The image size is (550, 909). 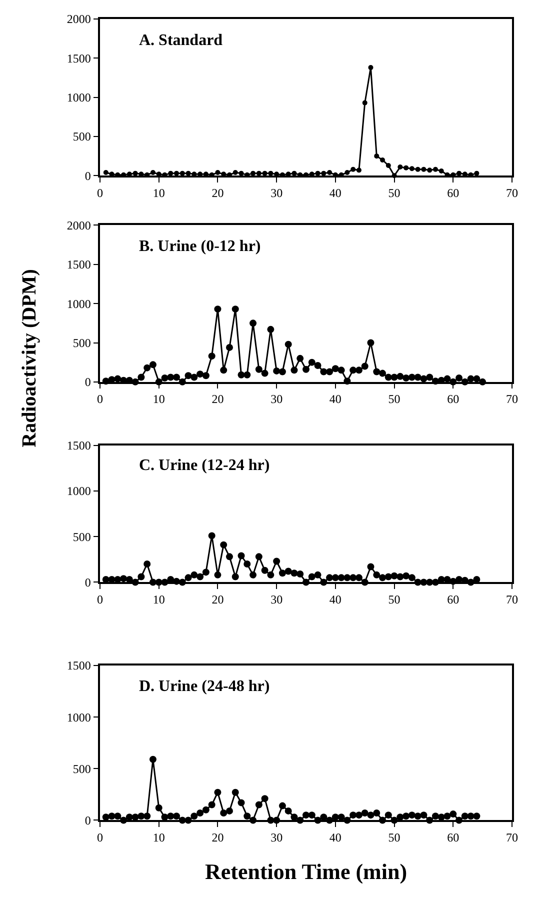 What do you see at coordinates (200, 246) in the screenshot?
I see `text: B. Urine (0-12 hr)` at bounding box center [200, 246].